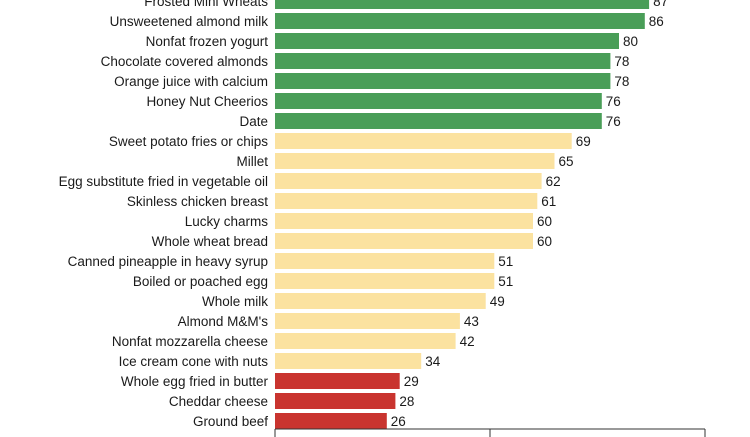  I want to click on category-label: Honey Nut Cheerios, so click(207, 101).